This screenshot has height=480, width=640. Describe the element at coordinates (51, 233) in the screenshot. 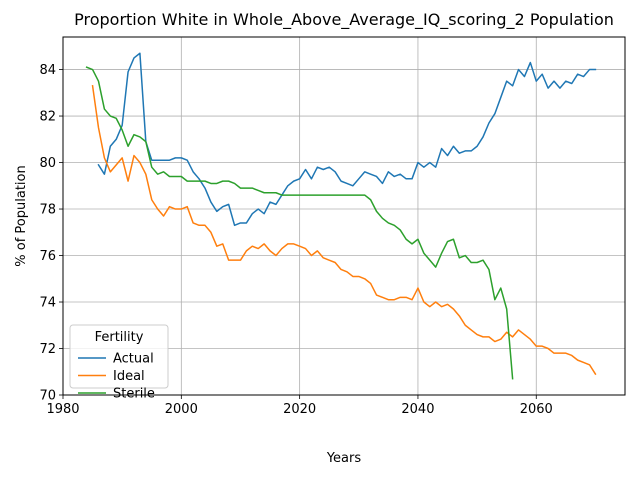

I see `y-axis-ticks: 70 72 74 76 78 80 82 84` at that location.